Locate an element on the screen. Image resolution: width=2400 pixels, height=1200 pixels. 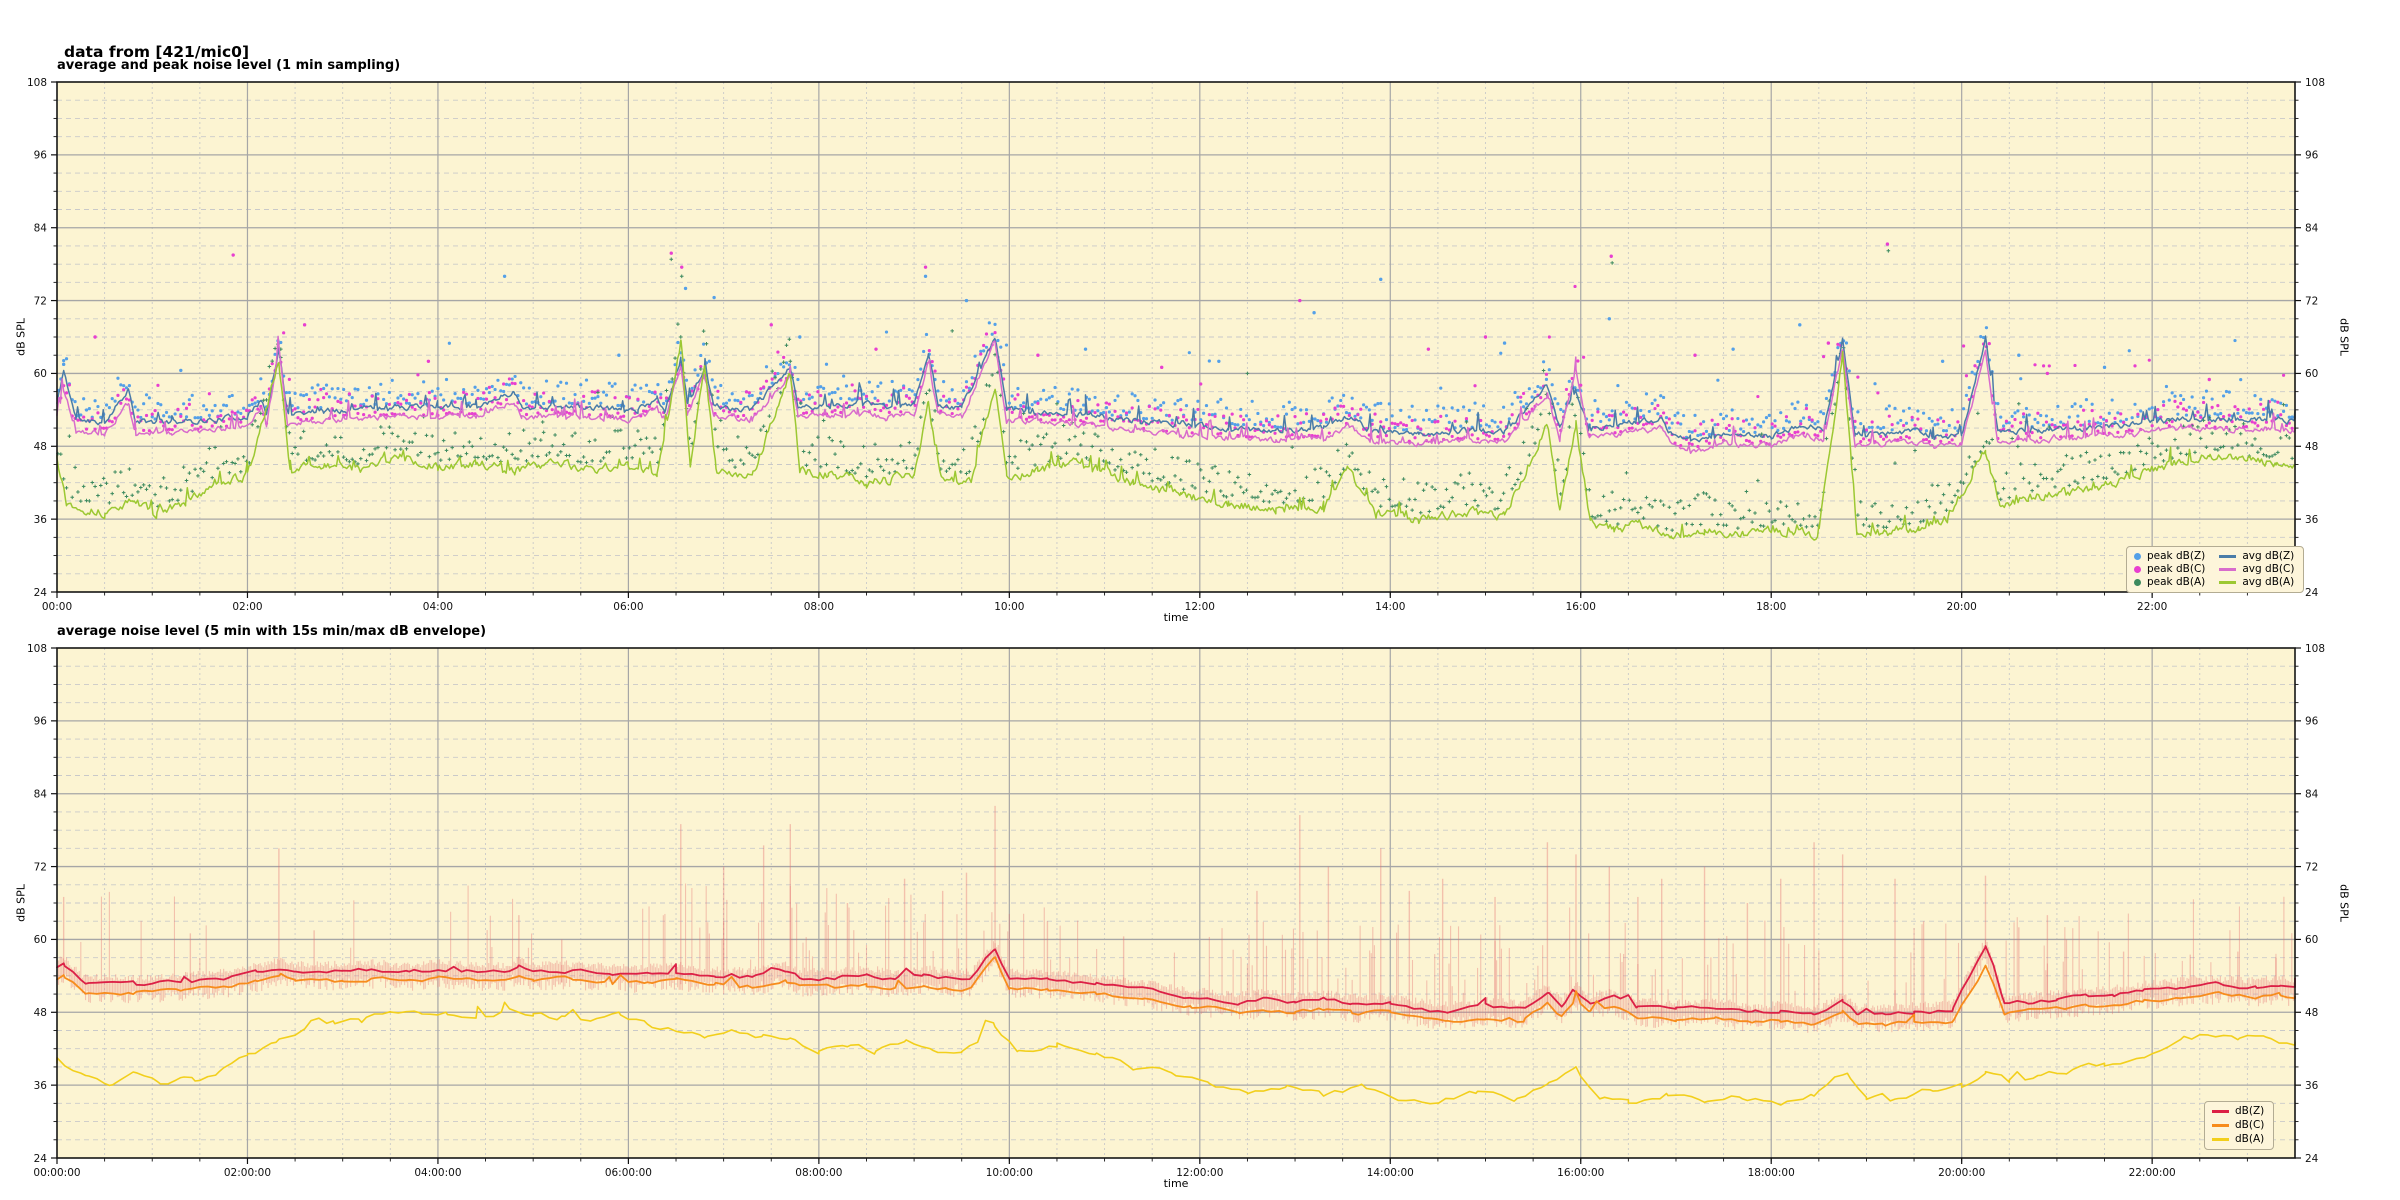
chart2-ylabel-left: dB SPL is located at coordinates (21, 903).